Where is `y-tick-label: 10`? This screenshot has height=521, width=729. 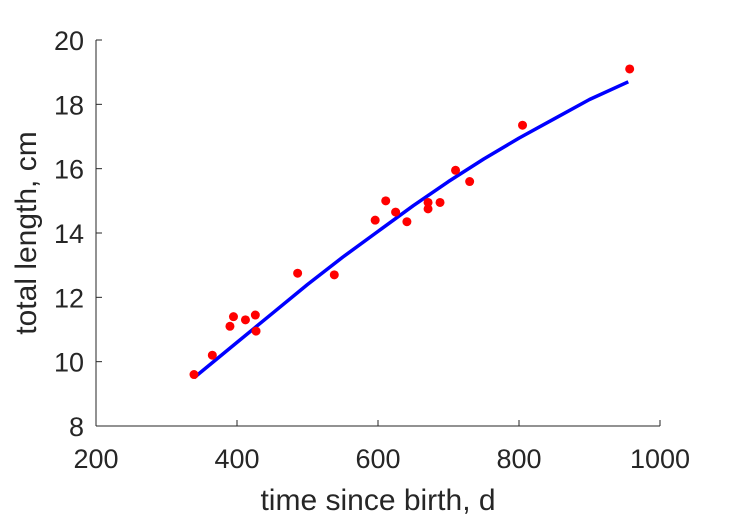 y-tick-label: 10 is located at coordinates (69, 363).